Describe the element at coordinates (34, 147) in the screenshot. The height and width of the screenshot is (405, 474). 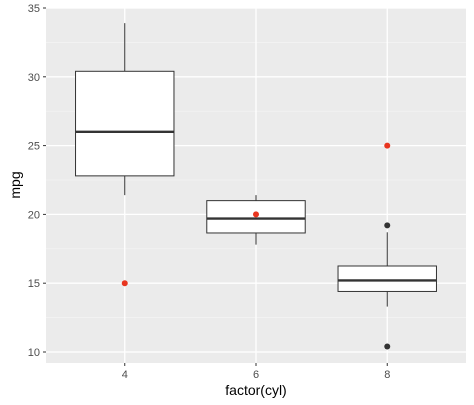
I see `y-tick-label: 25` at that location.